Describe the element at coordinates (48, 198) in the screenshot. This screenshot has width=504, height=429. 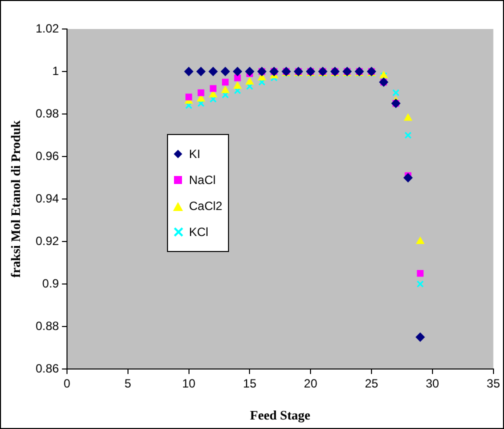
I see `y-tick-label: 0.94` at that location.